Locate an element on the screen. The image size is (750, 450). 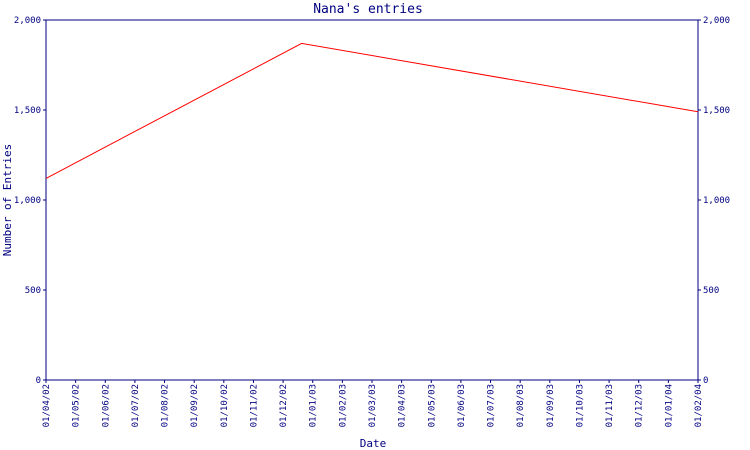
x-tick-label: 01/10/03 is located at coordinates (580, 405).